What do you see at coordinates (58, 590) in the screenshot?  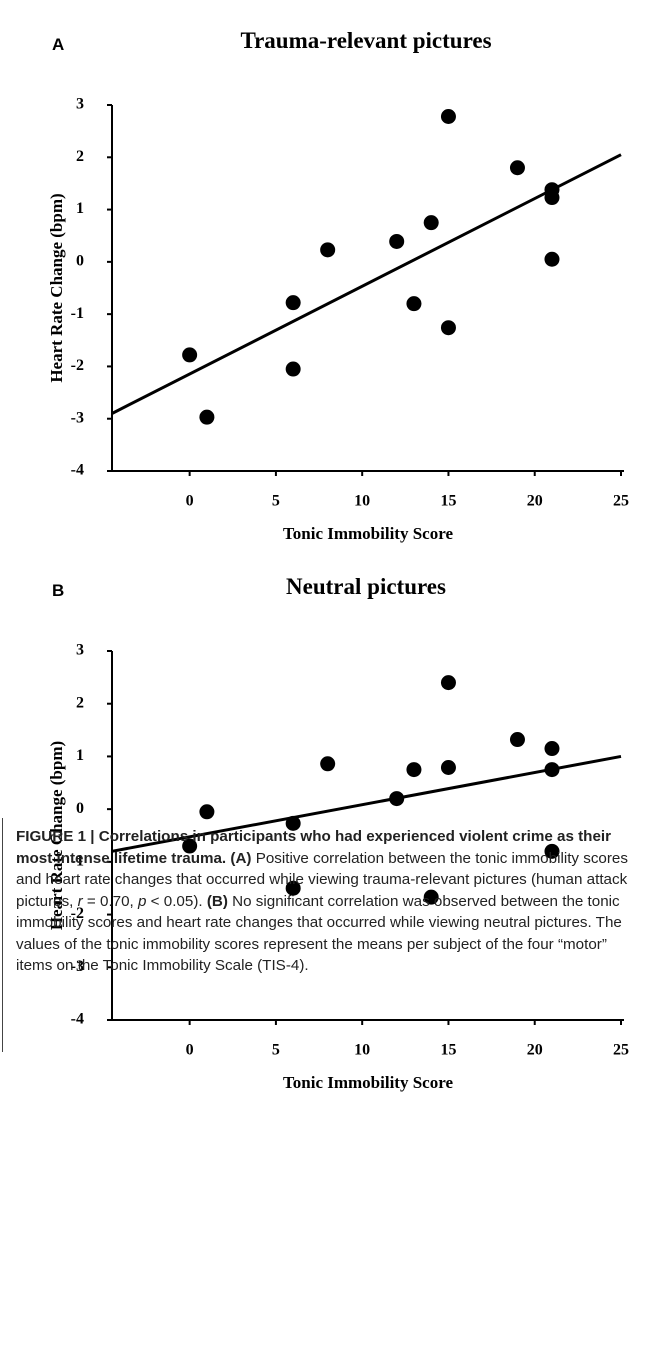 I see `panel-label: B` at bounding box center [58, 590].